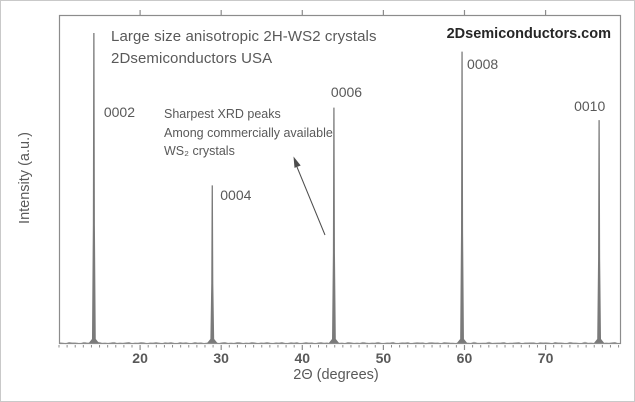 The image size is (635, 402). Describe the element at coordinates (192, 58) in the screenshot. I see `chart-title-line2: 2Dsemiconductors USA` at that location.